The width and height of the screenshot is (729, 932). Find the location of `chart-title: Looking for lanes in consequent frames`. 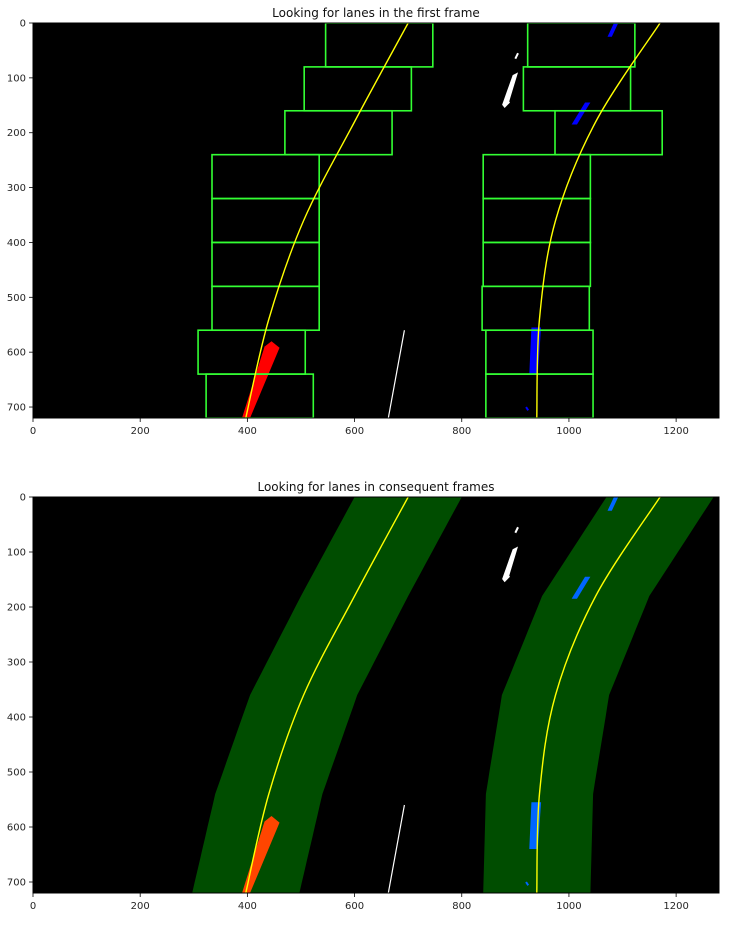

chart-title: Looking for lanes in consequent frames is located at coordinates (375, 487).